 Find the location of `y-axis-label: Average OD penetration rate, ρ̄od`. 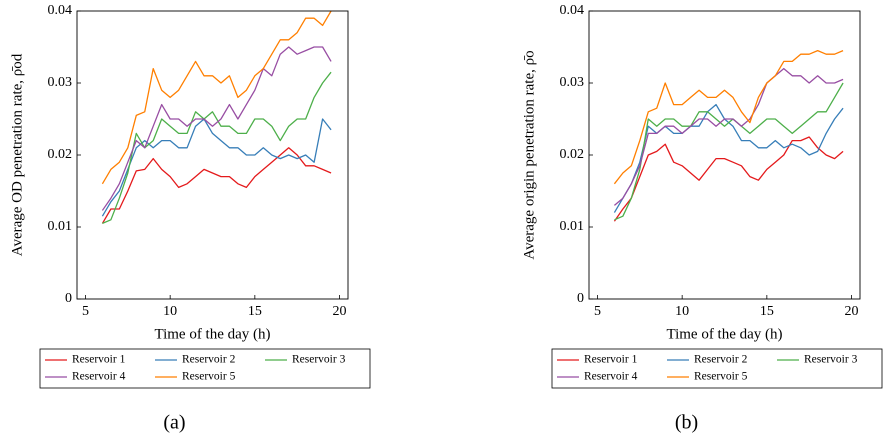

y-axis-label: Average OD penetration rate, ρ̄od is located at coordinates (17, 154).